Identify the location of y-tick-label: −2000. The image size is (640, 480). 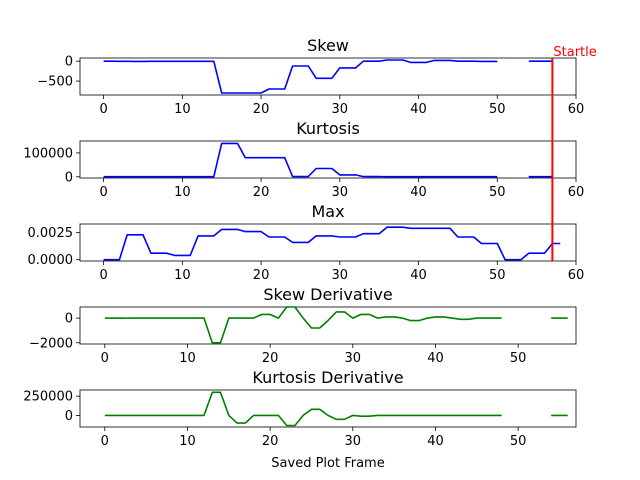
(51, 343).